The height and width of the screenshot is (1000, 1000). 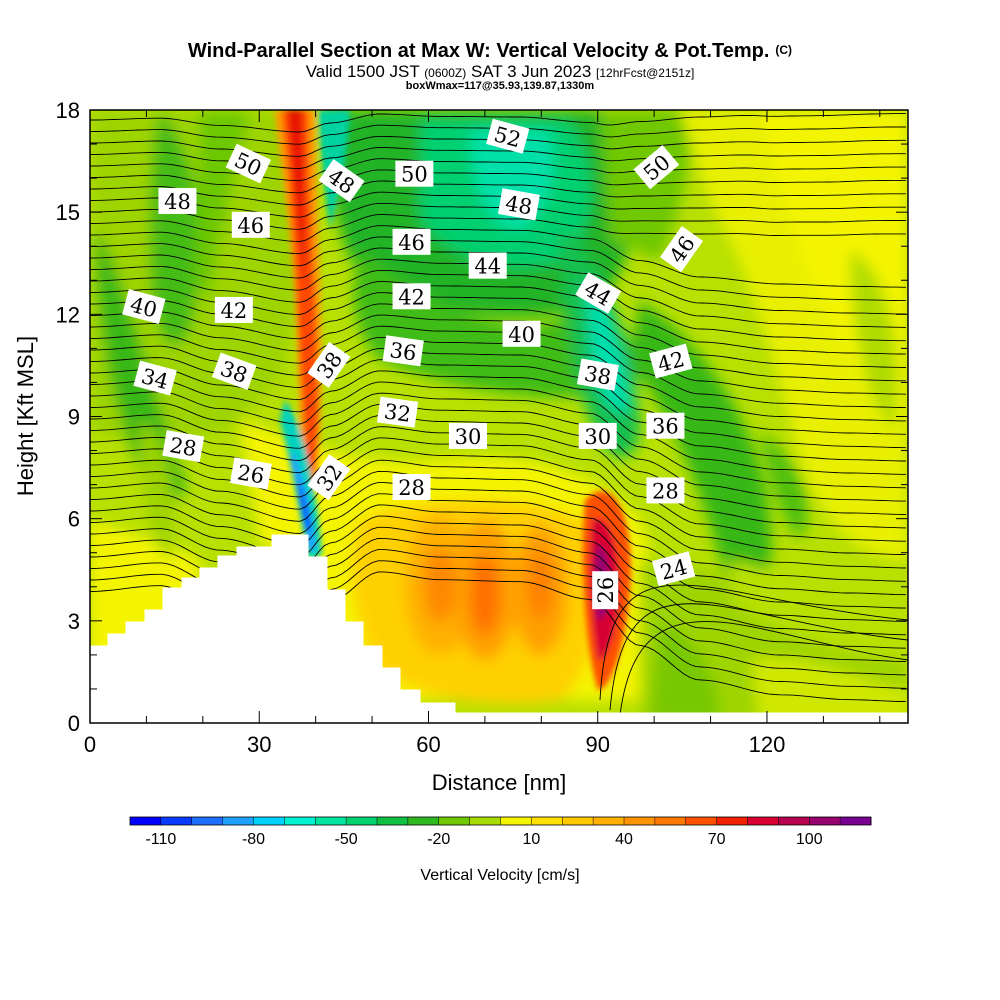 I want to click on label-text: 44, so click(x=487, y=267).